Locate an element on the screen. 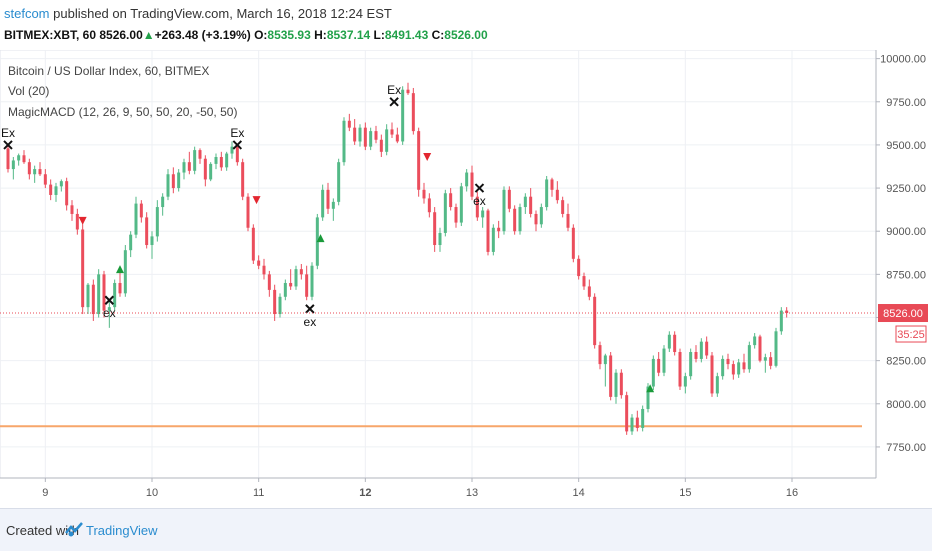 This screenshot has height=551, width=932. author-link: stefcom is located at coordinates (27, 13).